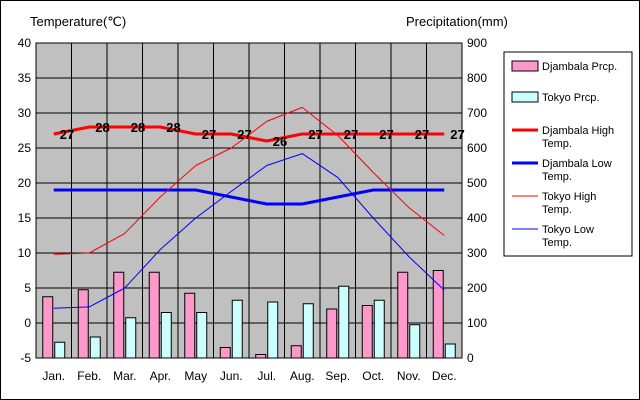  Describe the element at coordinates (477, 113) in the screenshot. I see `y-right-tick: 700` at that location.